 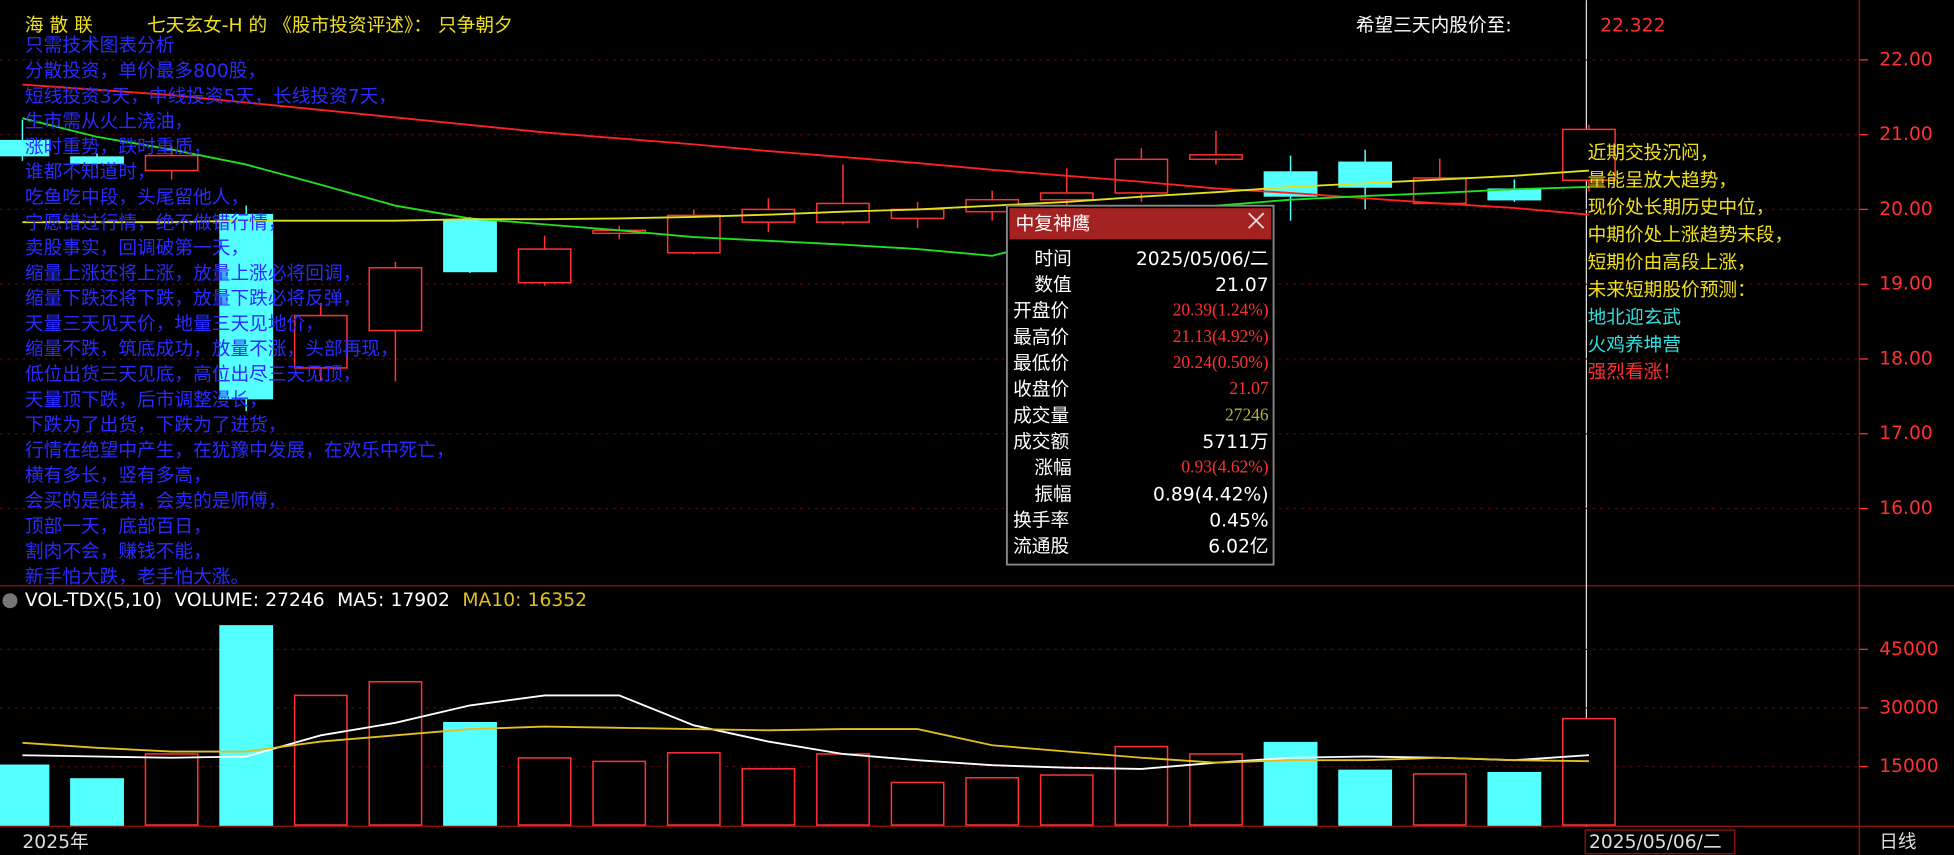 I want to click on brand: 海 散 联, so click(x=59, y=26).